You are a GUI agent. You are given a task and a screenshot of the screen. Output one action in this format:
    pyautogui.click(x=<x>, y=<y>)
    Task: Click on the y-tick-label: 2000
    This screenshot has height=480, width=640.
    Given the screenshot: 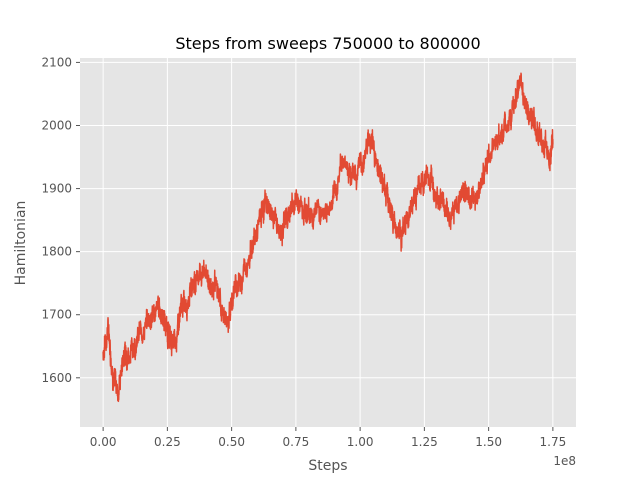 What is the action you would take?
    pyautogui.click(x=56, y=125)
    